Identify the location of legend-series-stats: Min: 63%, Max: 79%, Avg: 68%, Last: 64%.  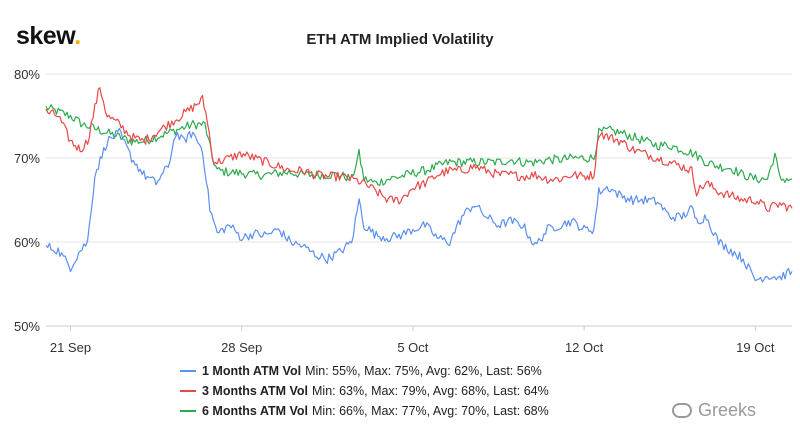
(430, 391).